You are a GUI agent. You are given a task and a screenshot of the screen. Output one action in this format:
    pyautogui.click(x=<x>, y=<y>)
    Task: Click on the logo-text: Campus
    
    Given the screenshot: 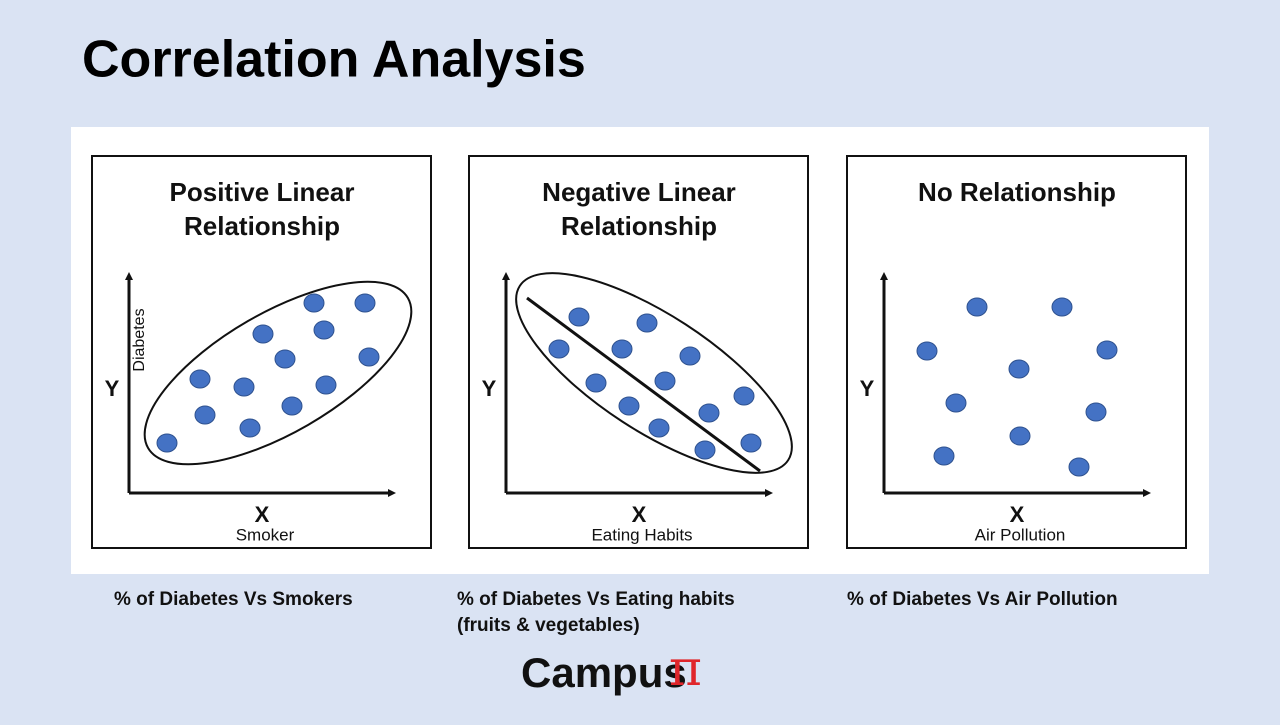 What is the action you would take?
    pyautogui.click(x=604, y=672)
    